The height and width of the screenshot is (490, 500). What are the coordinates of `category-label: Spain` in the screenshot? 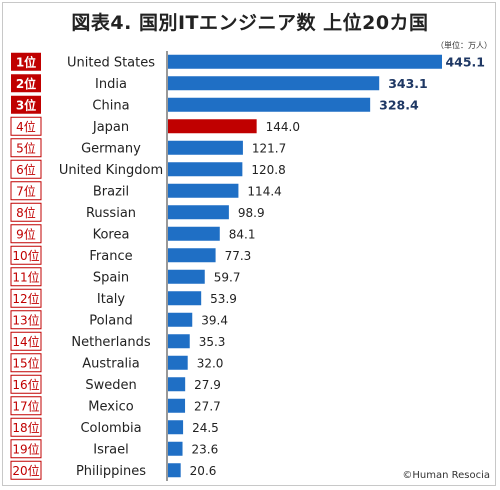 It's located at (111, 277).